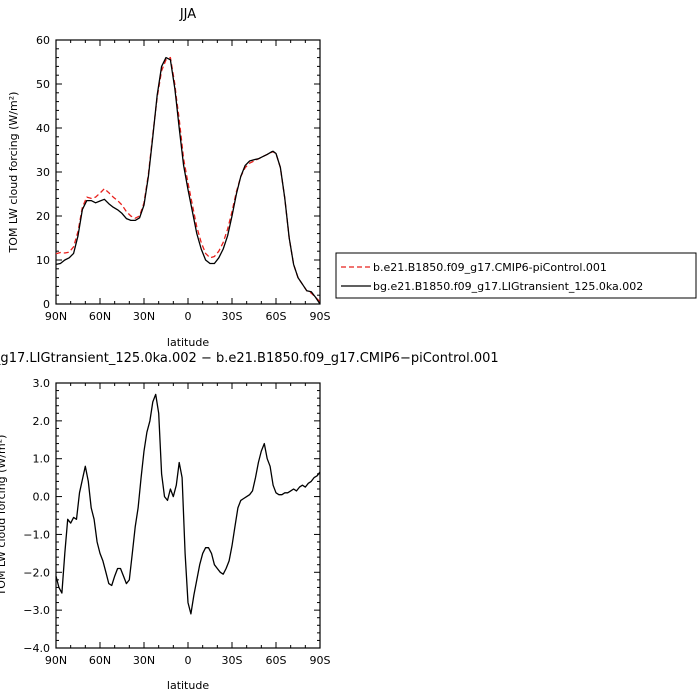 The height and width of the screenshot is (700, 700). What do you see at coordinates (144, 660) in the screenshot?
I see `lower-x-tick-label: 30N` at bounding box center [144, 660].